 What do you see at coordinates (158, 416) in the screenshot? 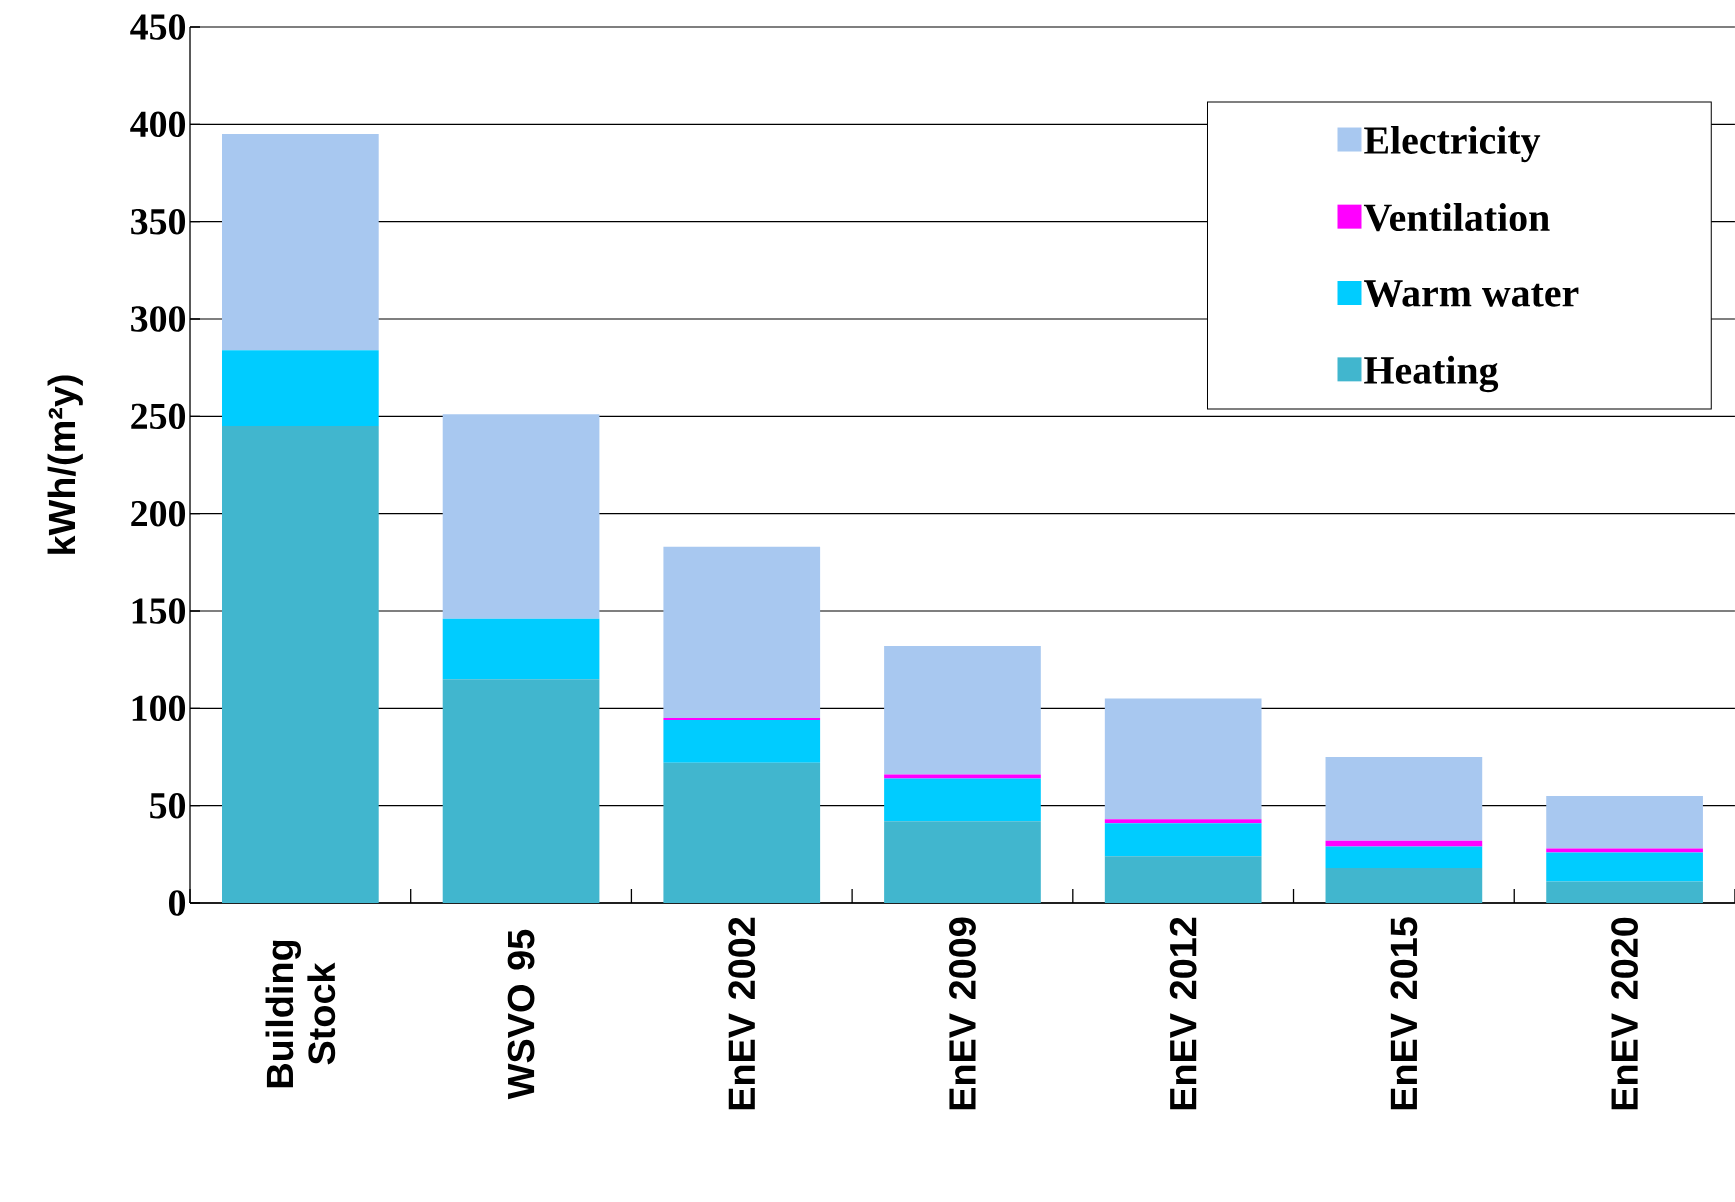
I see `y-tick-label: 250` at bounding box center [158, 416].